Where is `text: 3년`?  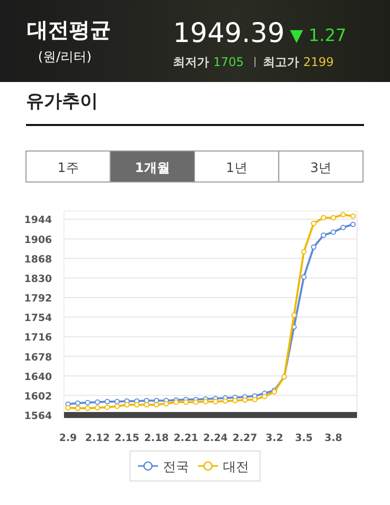 text: 3년 is located at coordinates (321, 168).